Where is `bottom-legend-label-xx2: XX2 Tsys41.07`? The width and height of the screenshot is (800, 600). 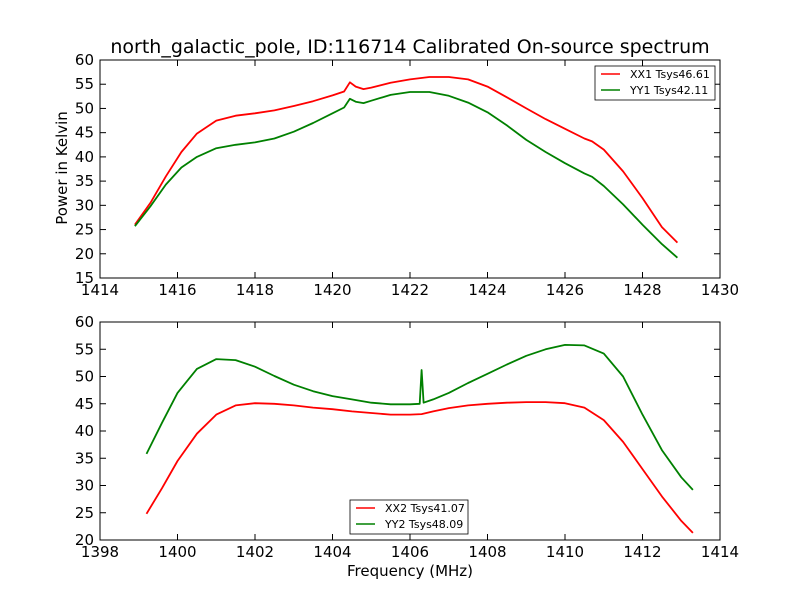
bottom-legend-label-xx2: XX2 Tsys41.07 is located at coordinates (425, 508).